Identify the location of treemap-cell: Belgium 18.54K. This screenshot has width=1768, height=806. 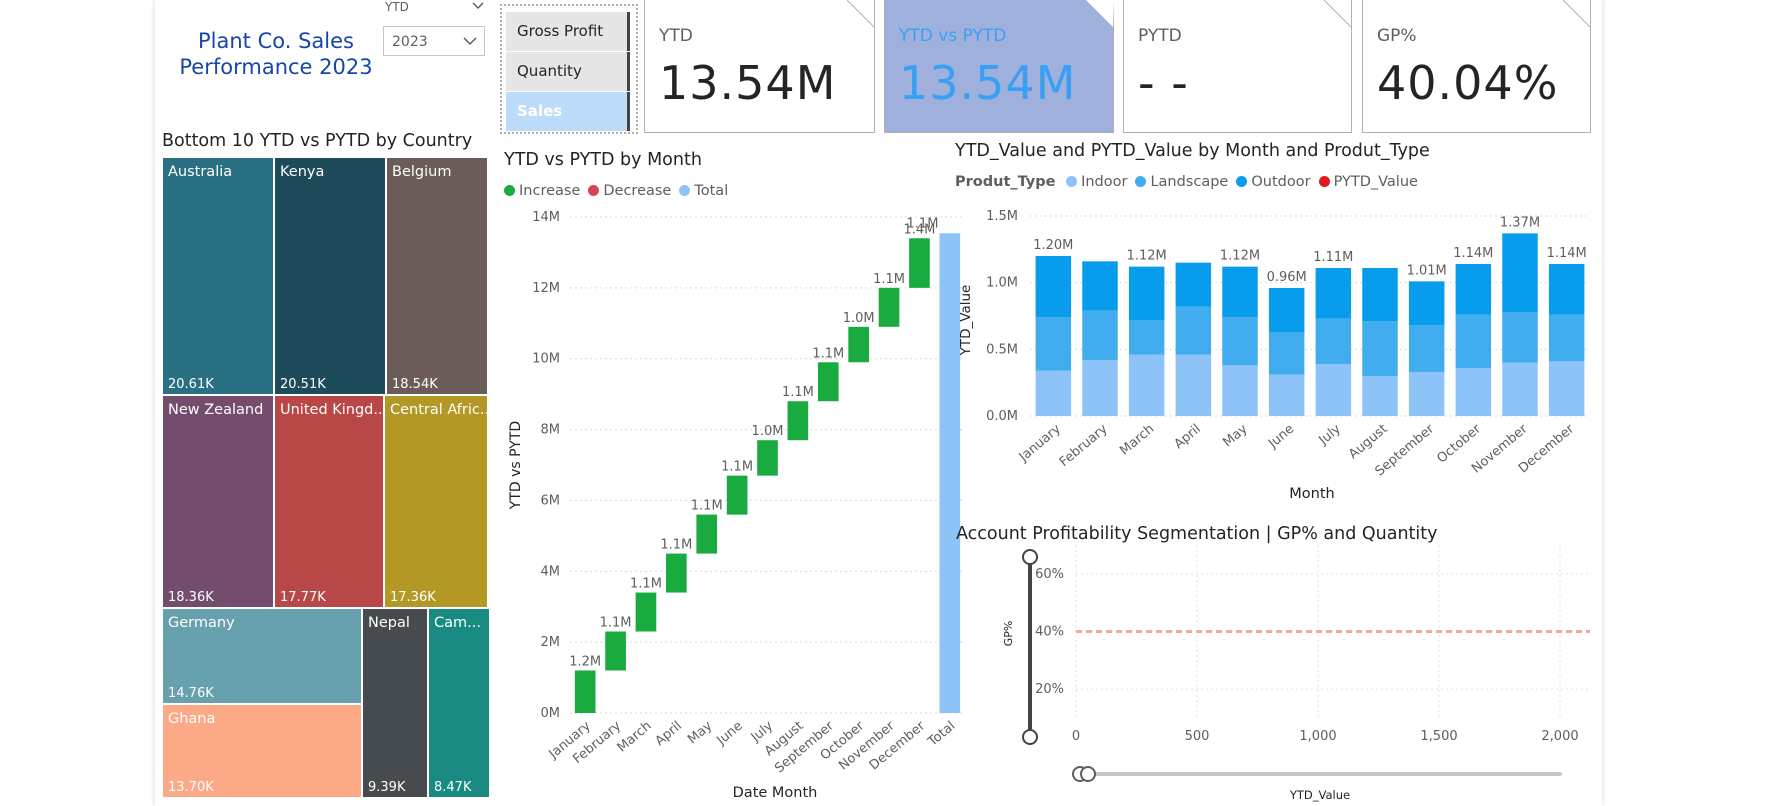
(437, 276).